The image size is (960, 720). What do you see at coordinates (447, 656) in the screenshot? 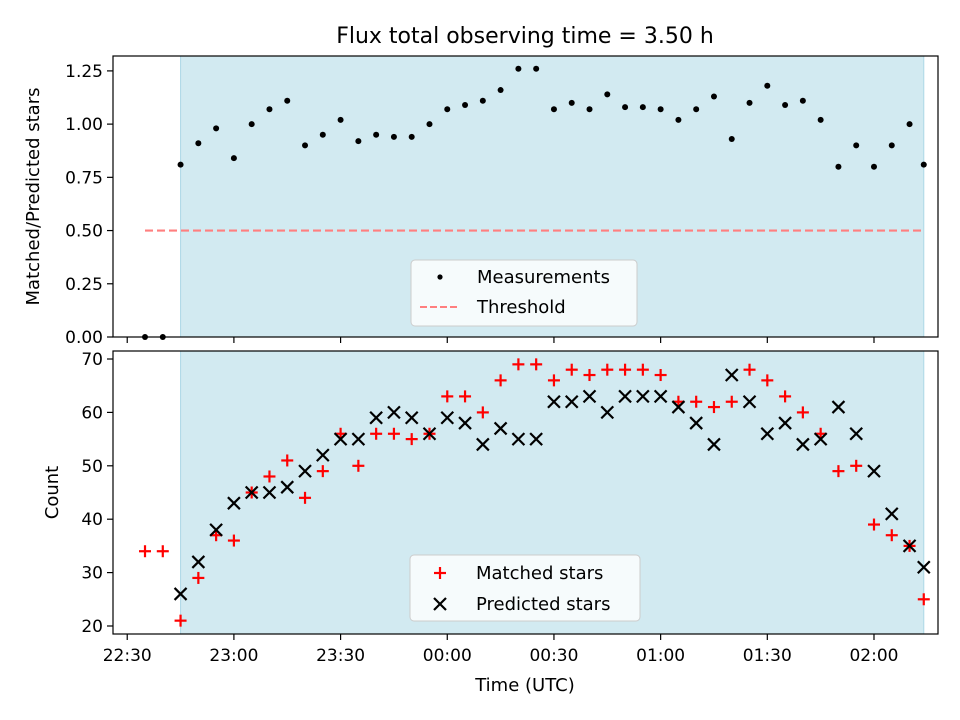
I see `x-tick-label: 00:00` at bounding box center [447, 656].